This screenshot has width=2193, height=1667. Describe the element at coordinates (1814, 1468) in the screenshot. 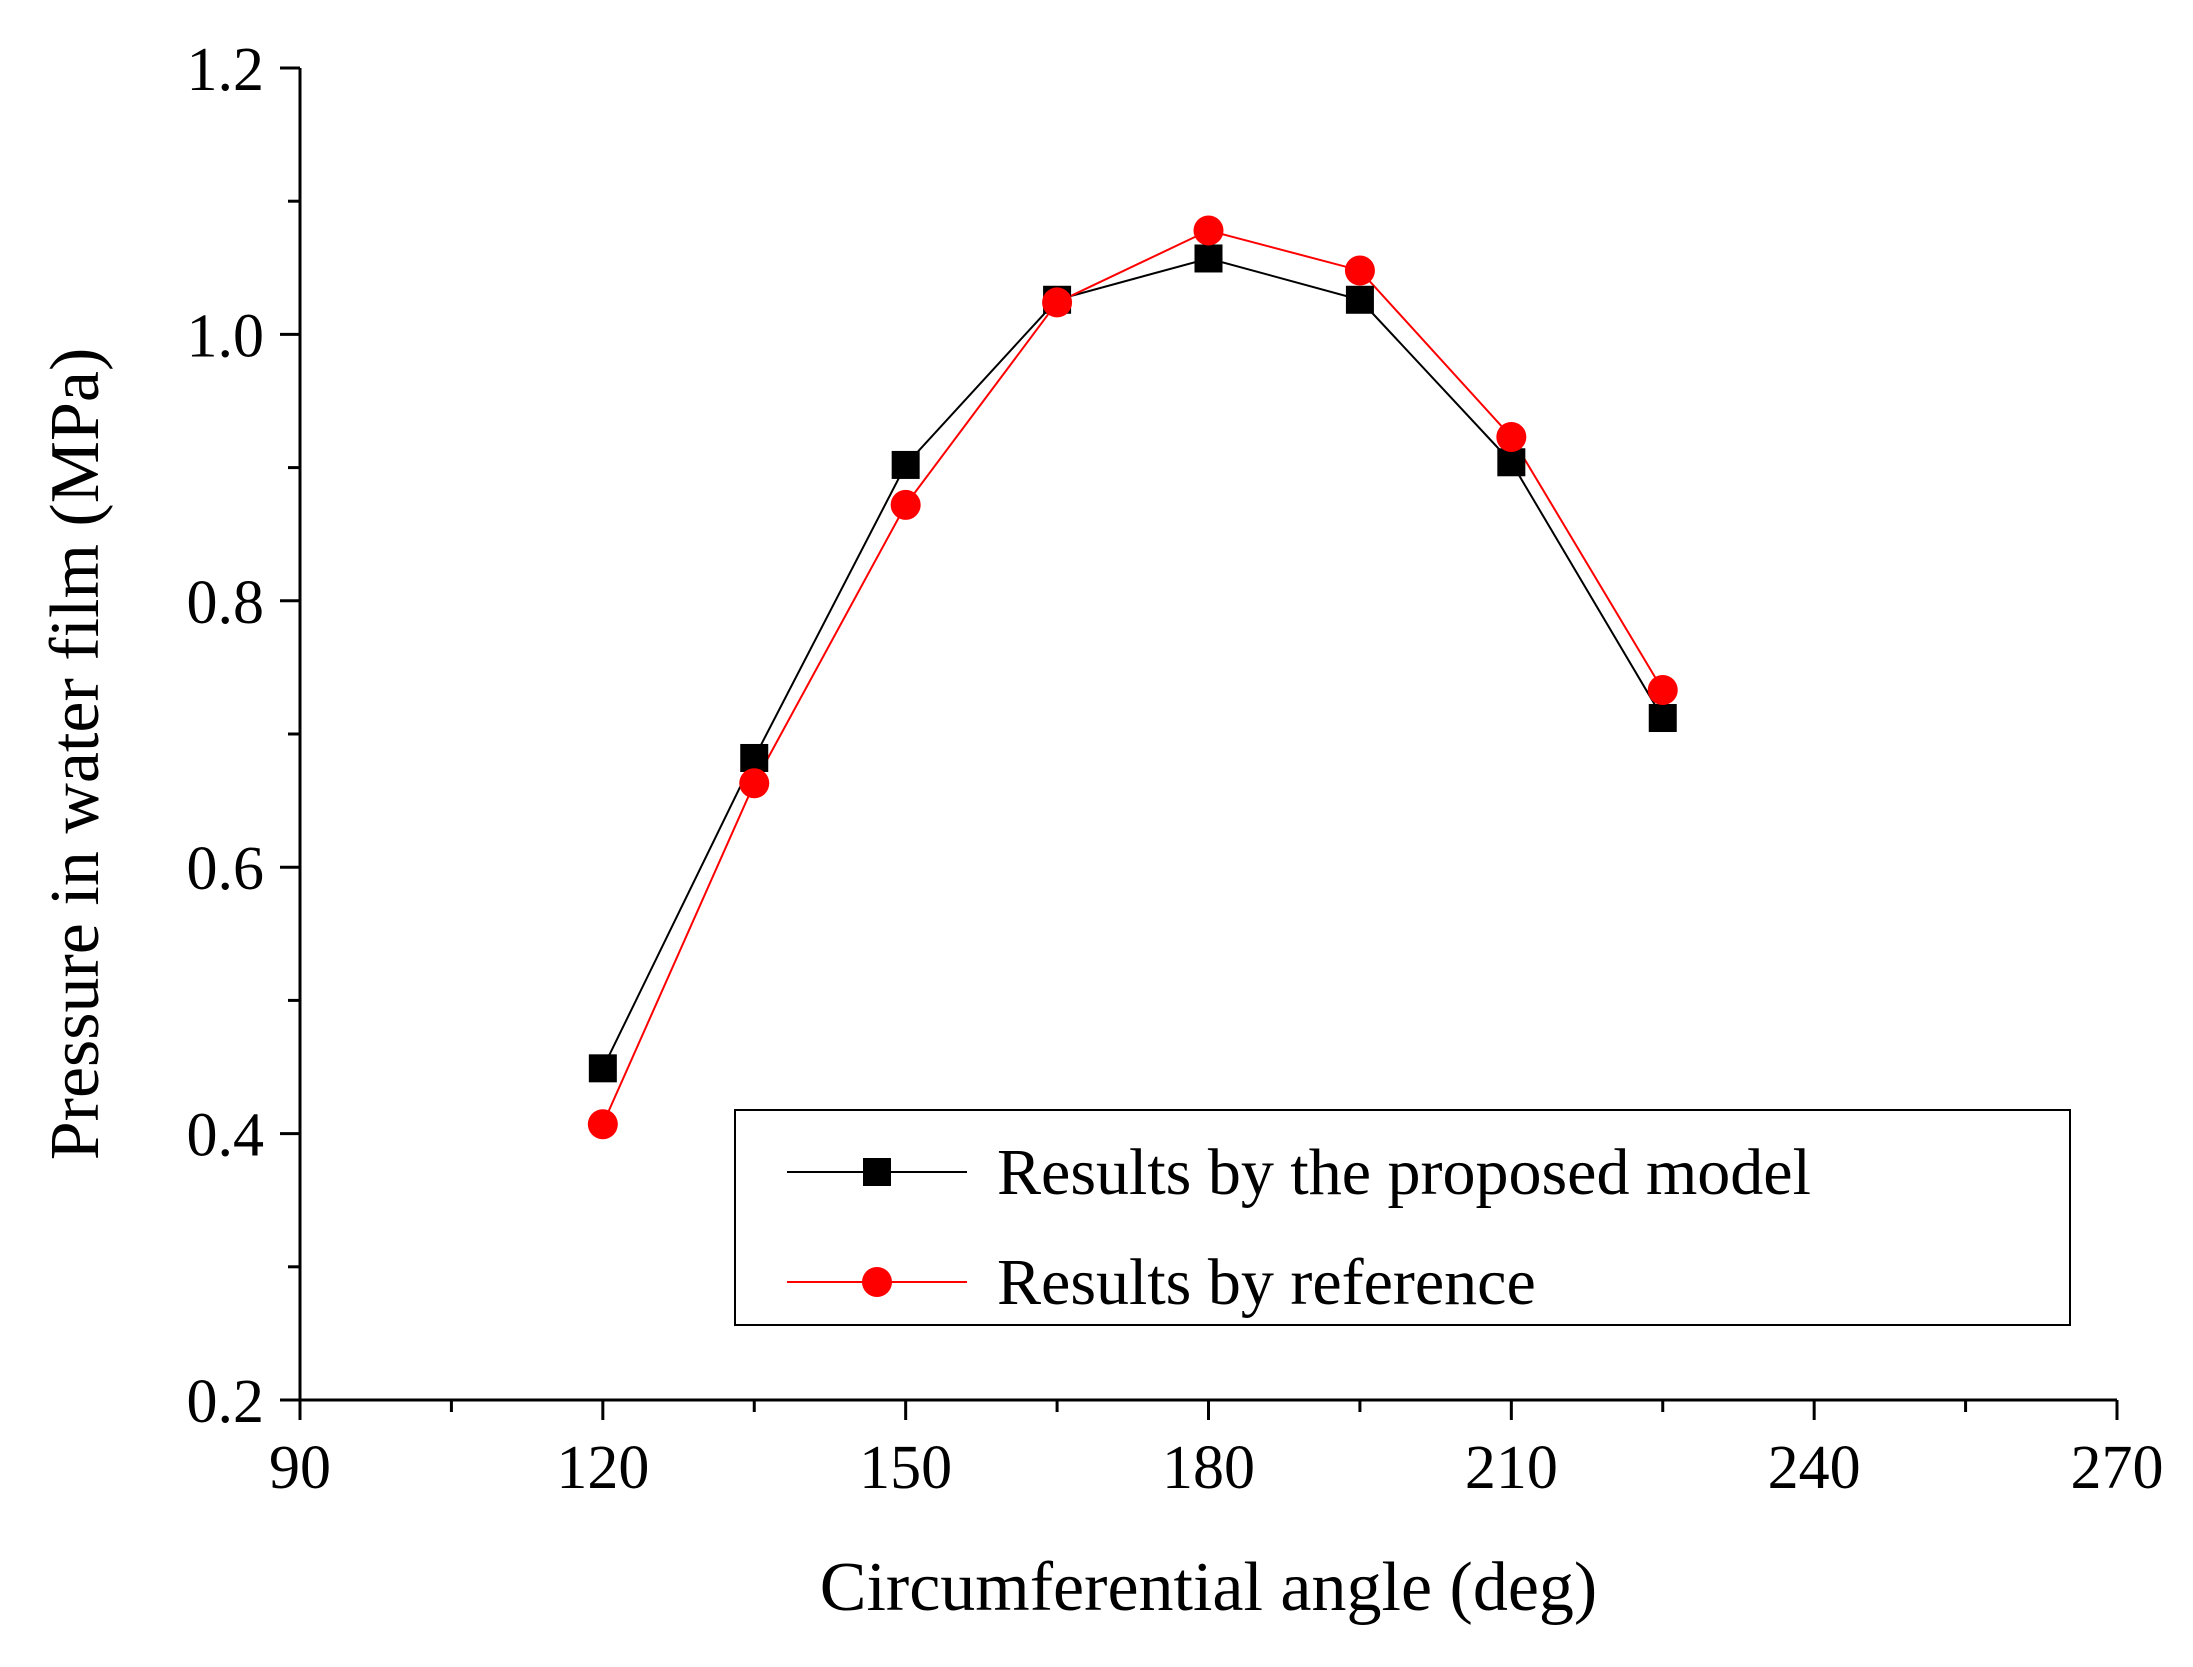

I see `x-tick-label: 240` at that location.